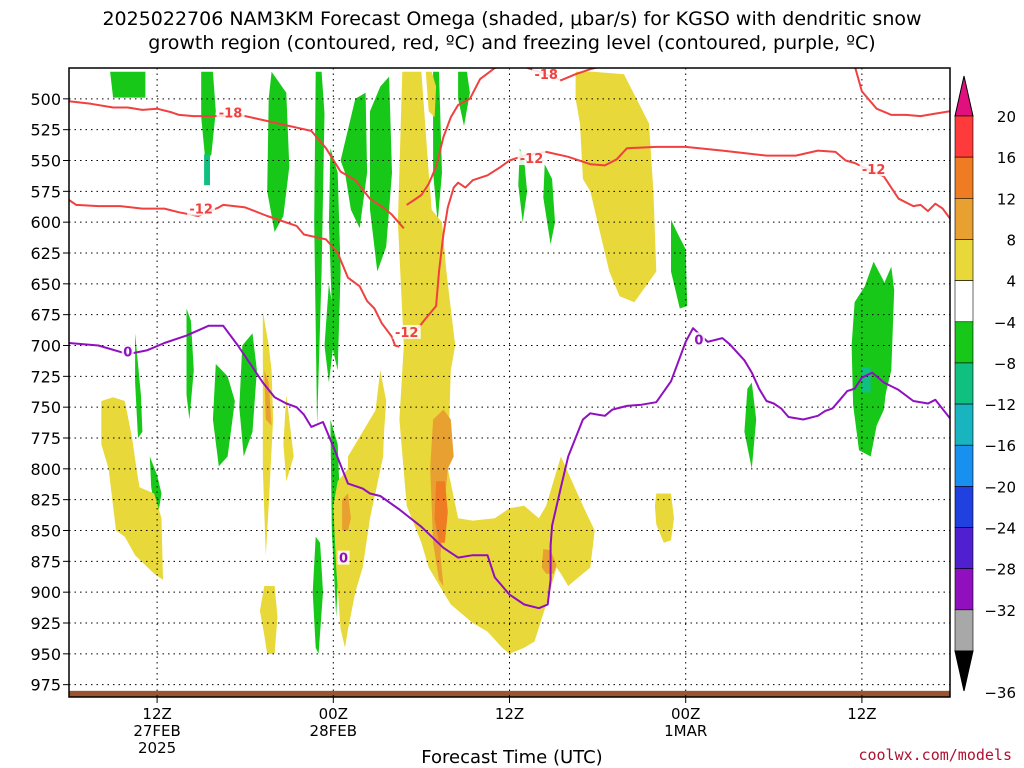  What do you see at coordinates (45, 438) in the screenshot?
I see `y-tick-label: 775` at bounding box center [45, 438].